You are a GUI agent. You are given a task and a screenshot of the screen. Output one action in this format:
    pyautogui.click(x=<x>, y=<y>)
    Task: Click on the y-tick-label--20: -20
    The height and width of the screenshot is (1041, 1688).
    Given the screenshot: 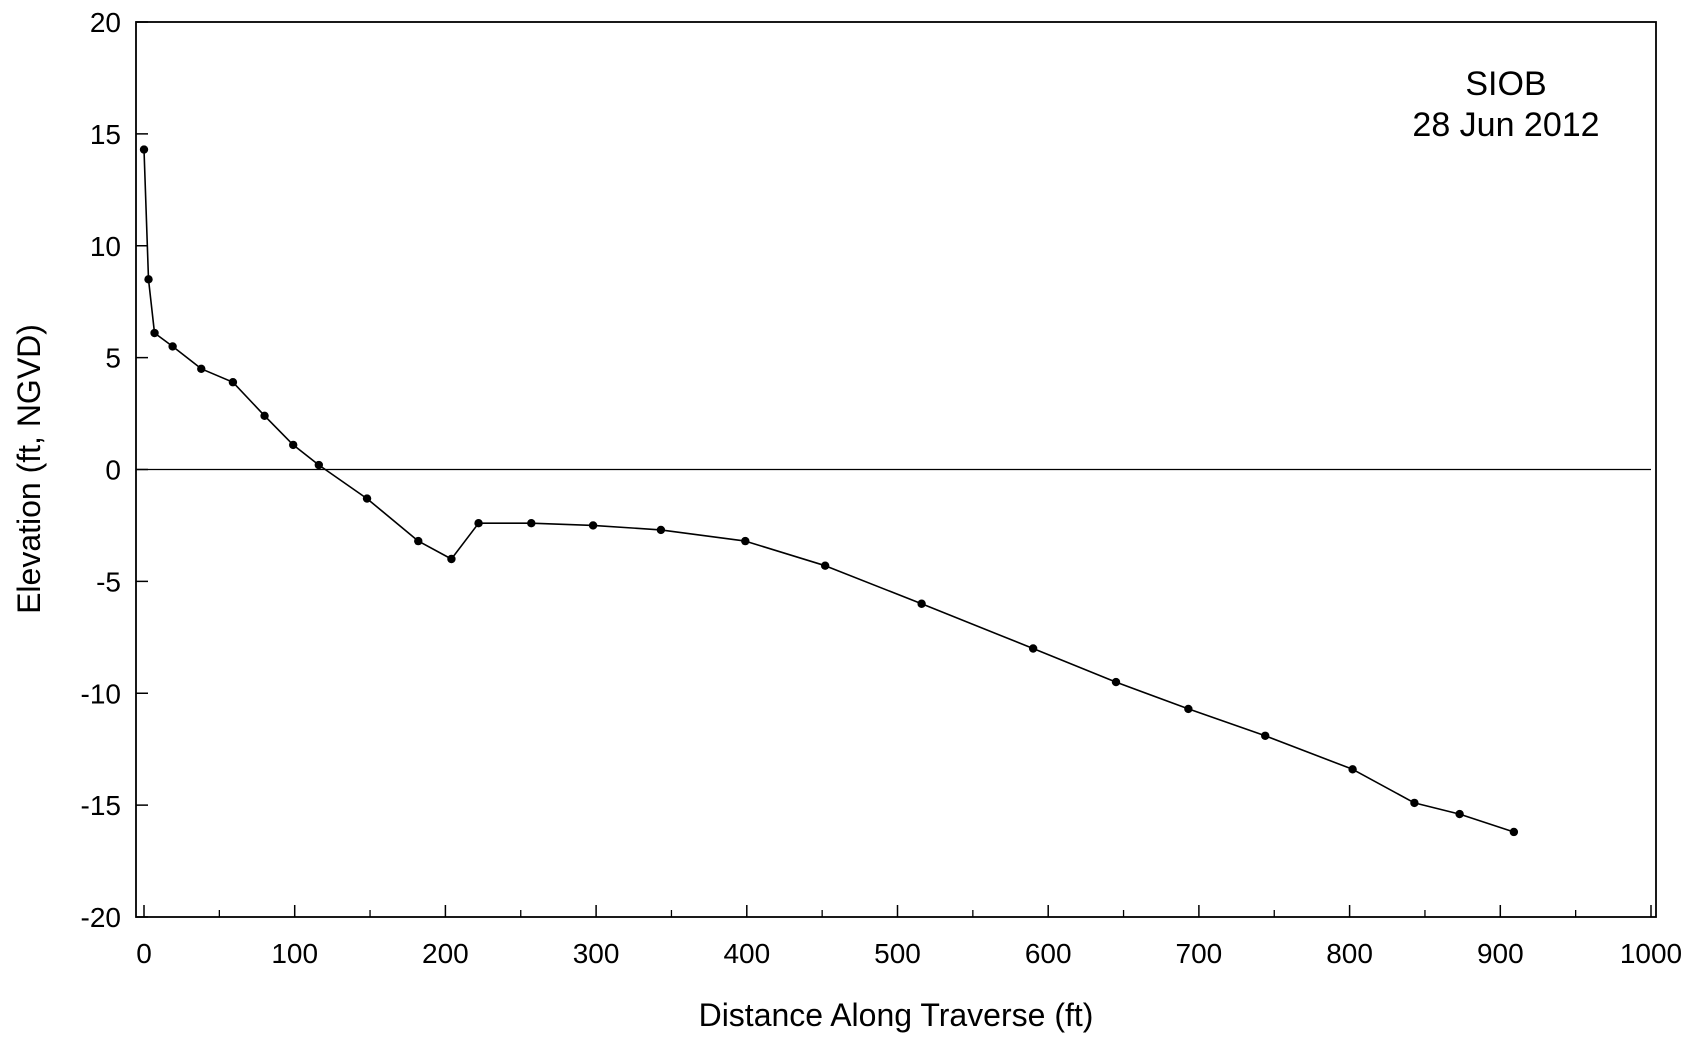 What is the action you would take?
    pyautogui.click(x=101, y=917)
    